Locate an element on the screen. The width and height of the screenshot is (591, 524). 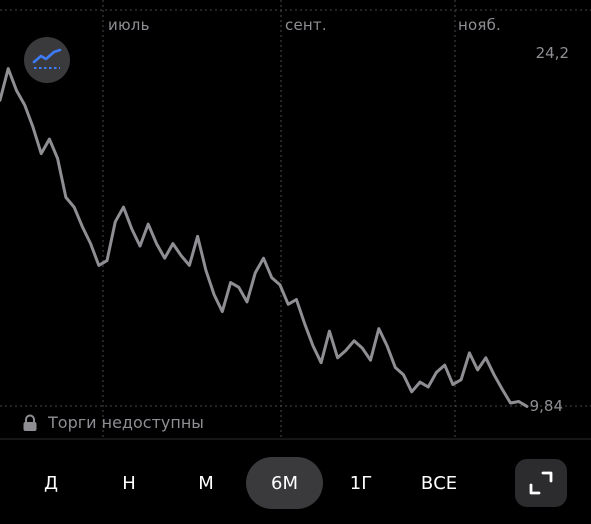
trading-status: Торги недоступны is located at coordinates (113, 422).